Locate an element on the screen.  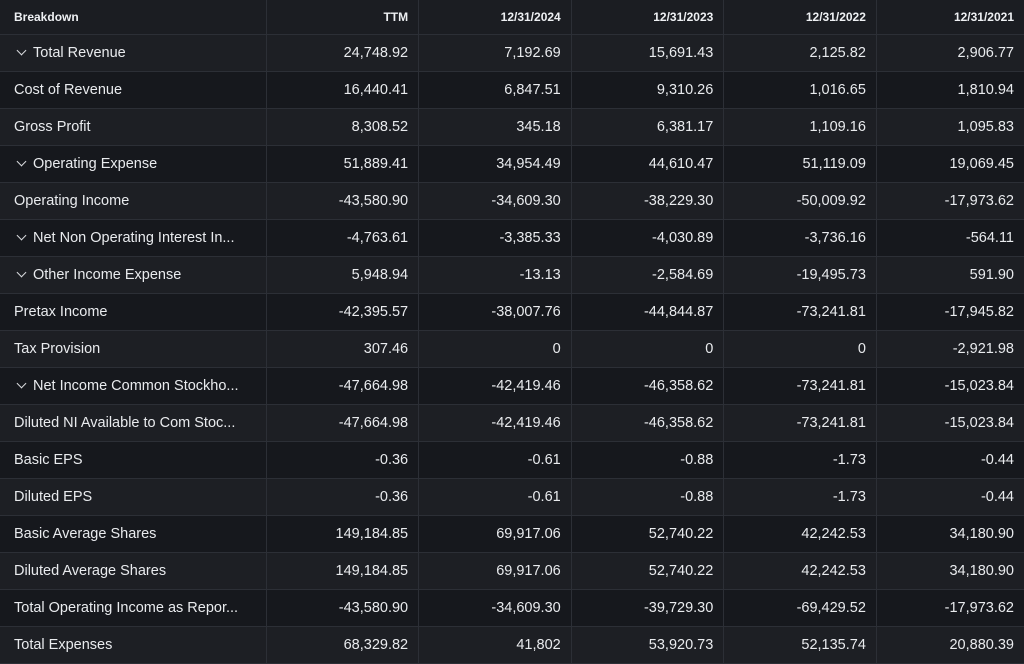
value-cell: -13.13 is located at coordinates (495, 275).